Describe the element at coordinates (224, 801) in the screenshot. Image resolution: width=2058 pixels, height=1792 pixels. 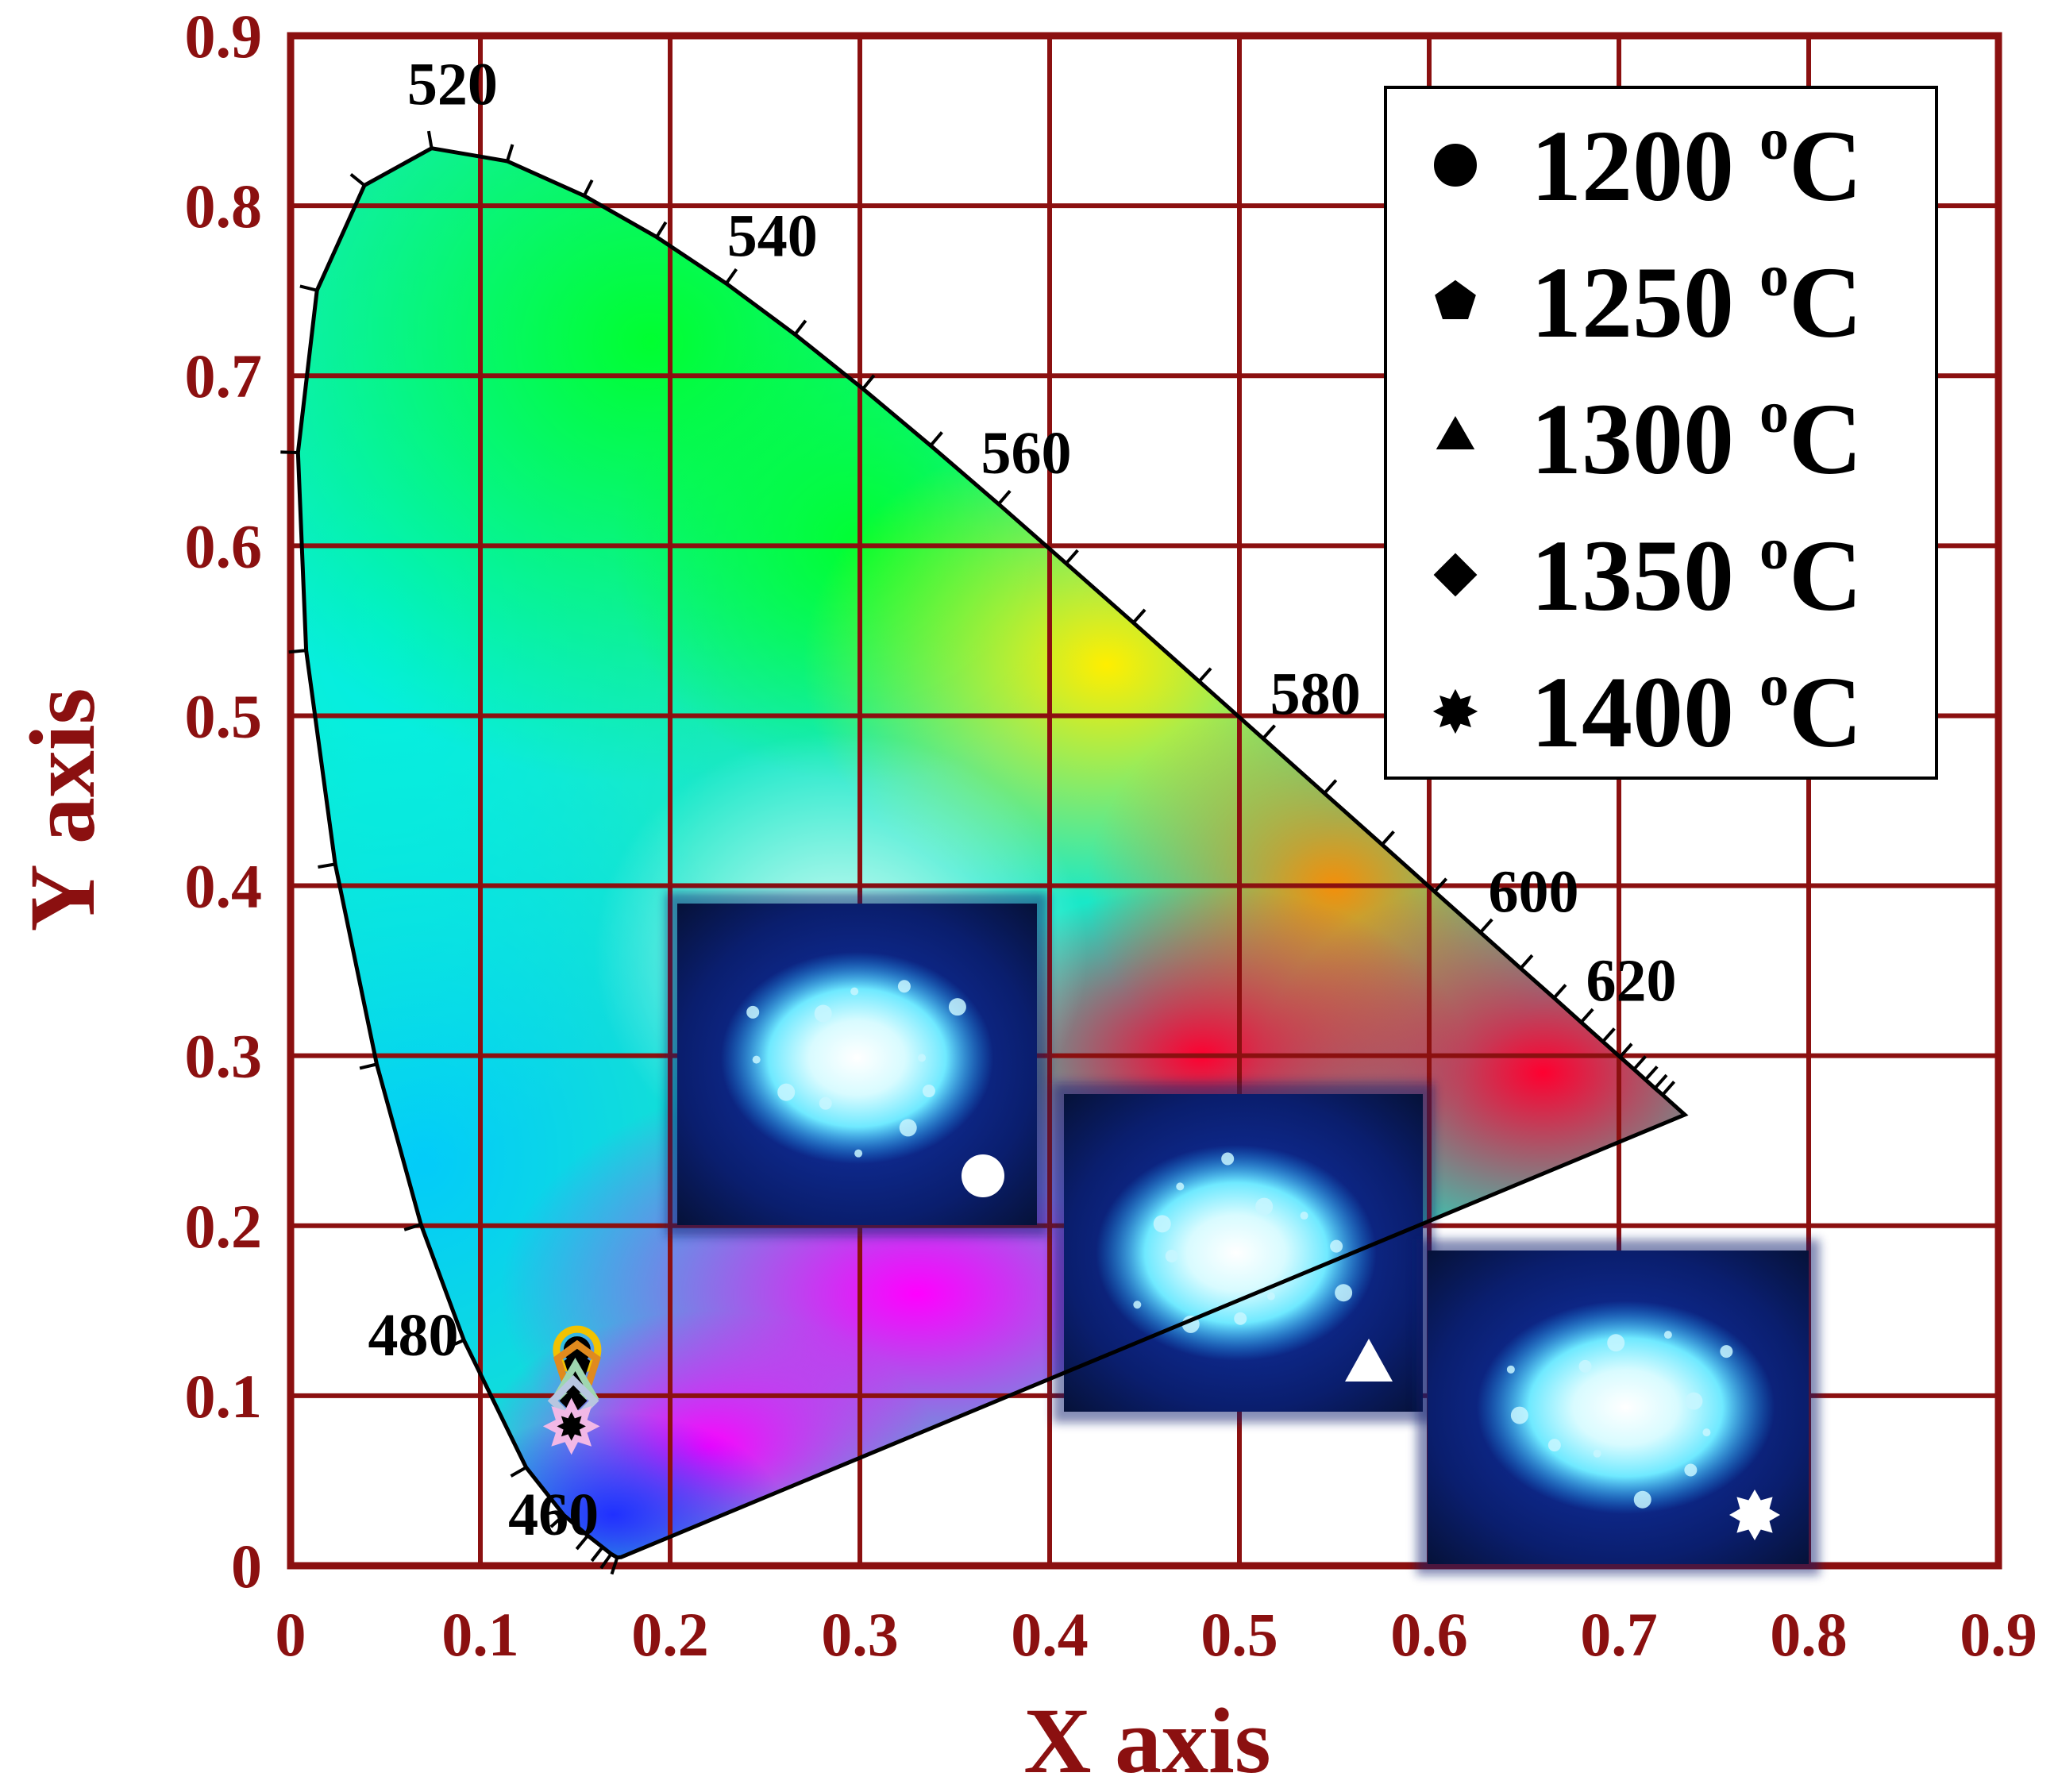
I see `y-tick-labels: 0 0.1 0.2 0.3 0.4 0.5 0.6 0.7 0.8 0.9` at that location.